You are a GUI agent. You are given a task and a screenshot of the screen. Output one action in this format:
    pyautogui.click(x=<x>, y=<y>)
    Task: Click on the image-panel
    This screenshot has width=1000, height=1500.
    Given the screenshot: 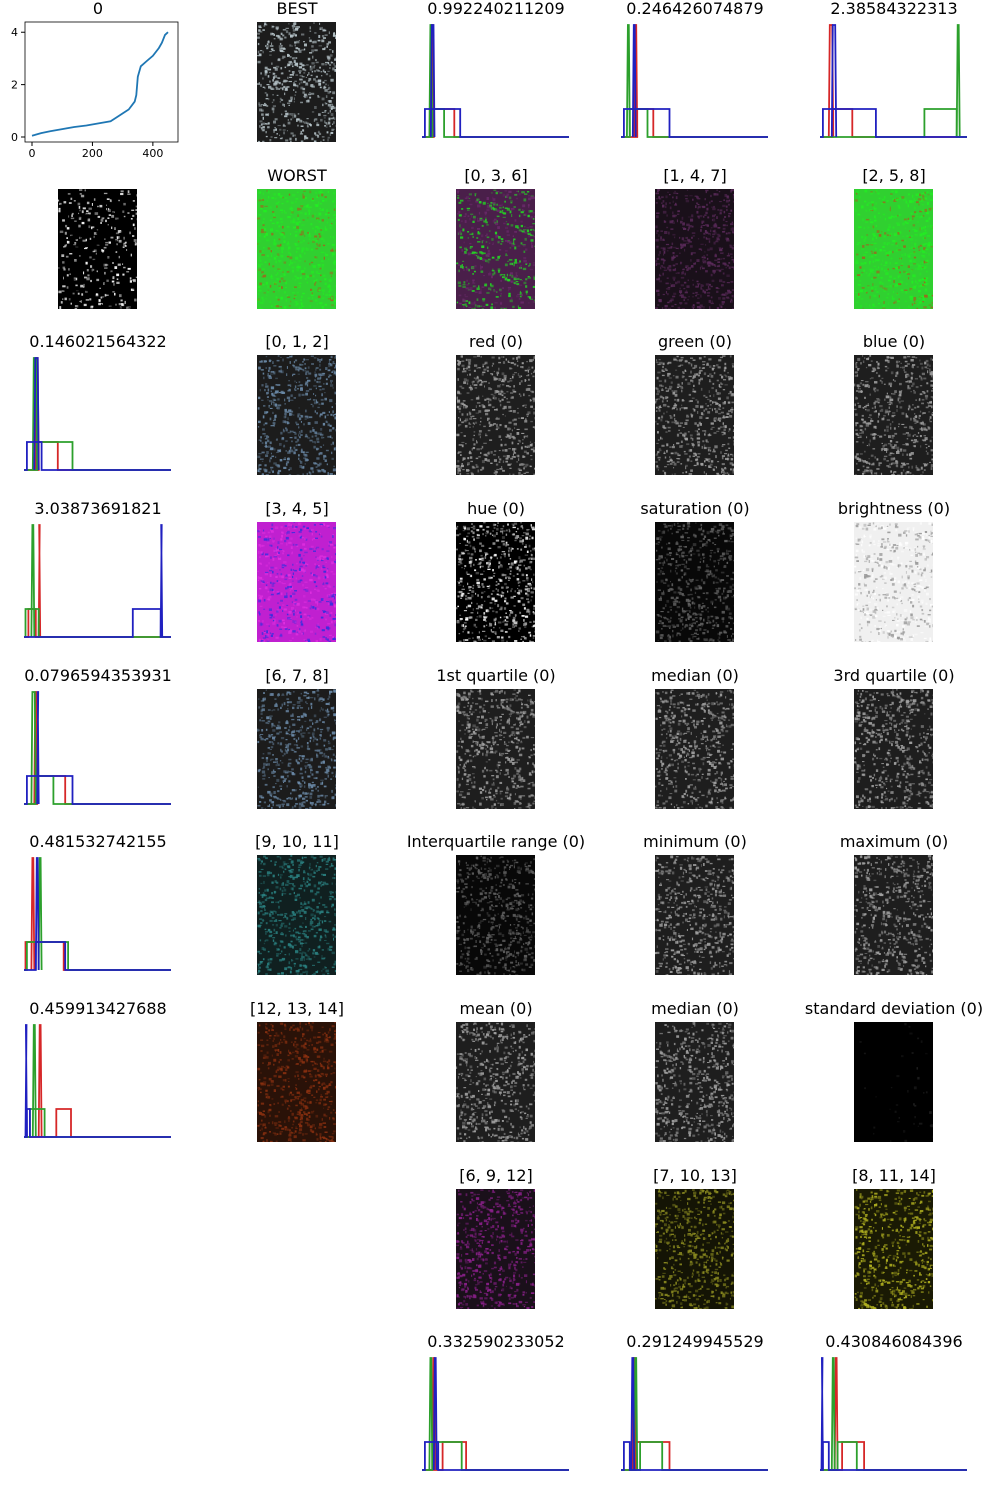 What is the action you would take?
    pyautogui.click(x=893, y=249)
    